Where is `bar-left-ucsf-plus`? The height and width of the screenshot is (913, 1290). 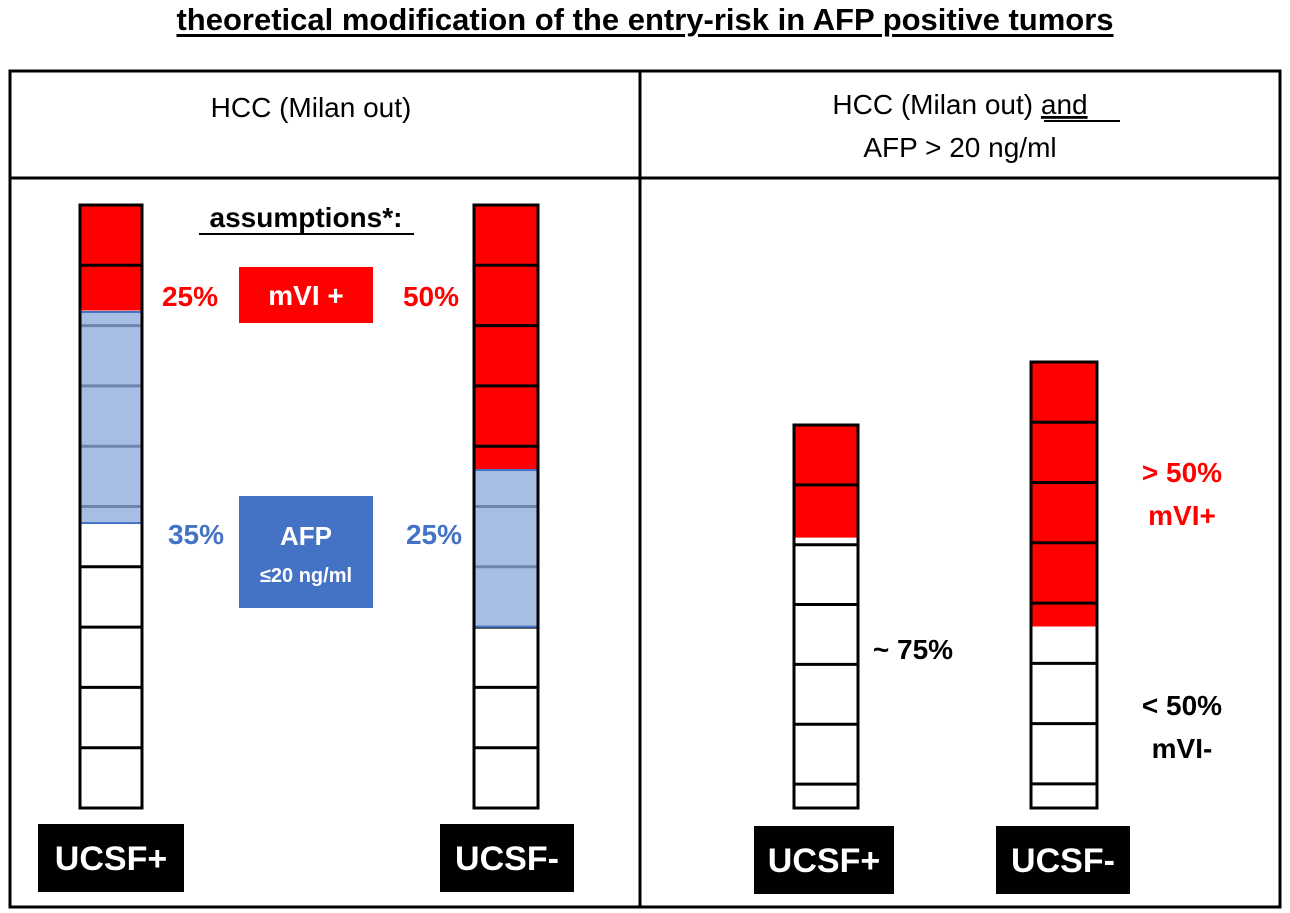
bar-left-ucsf-plus is located at coordinates (111, 506).